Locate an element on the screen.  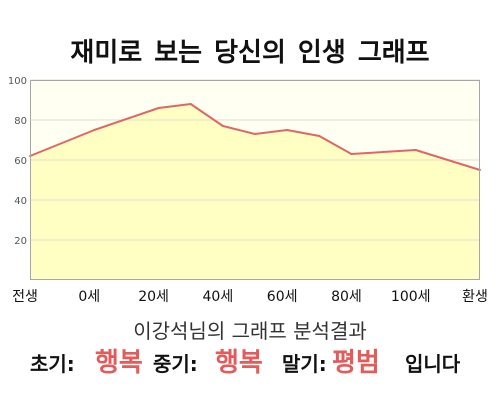
x-tick-label: 0세 is located at coordinates (89, 297).